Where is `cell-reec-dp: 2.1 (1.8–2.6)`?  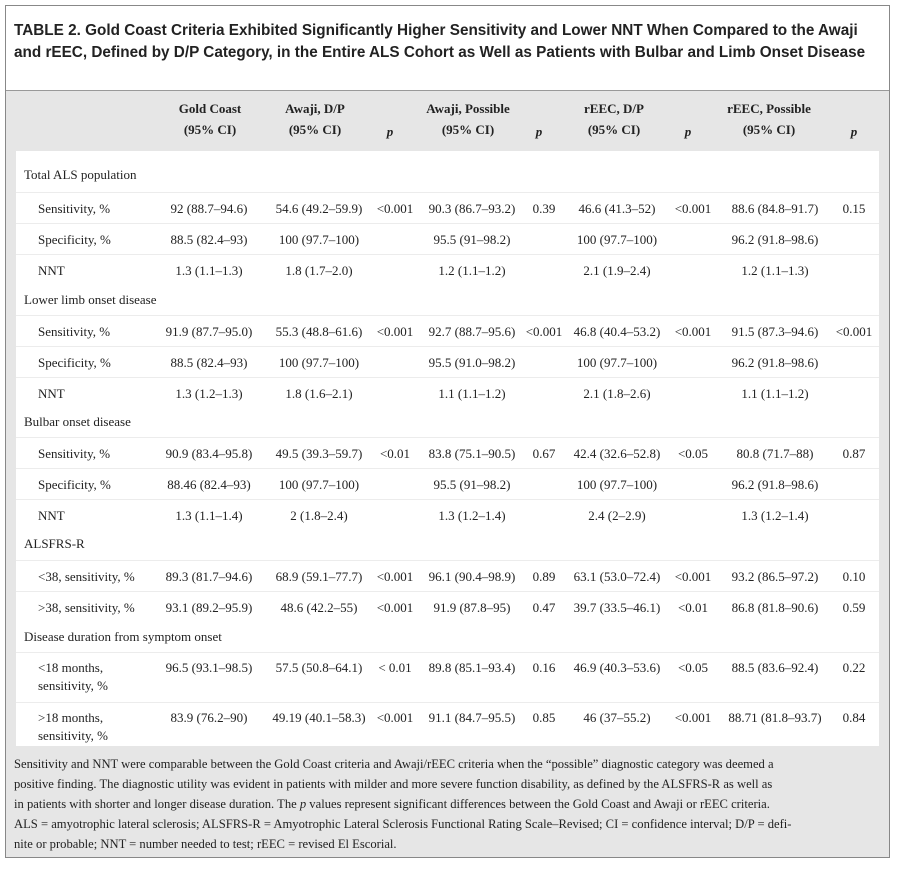 cell-reec-dp: 2.1 (1.8–2.6) is located at coordinates (617, 393).